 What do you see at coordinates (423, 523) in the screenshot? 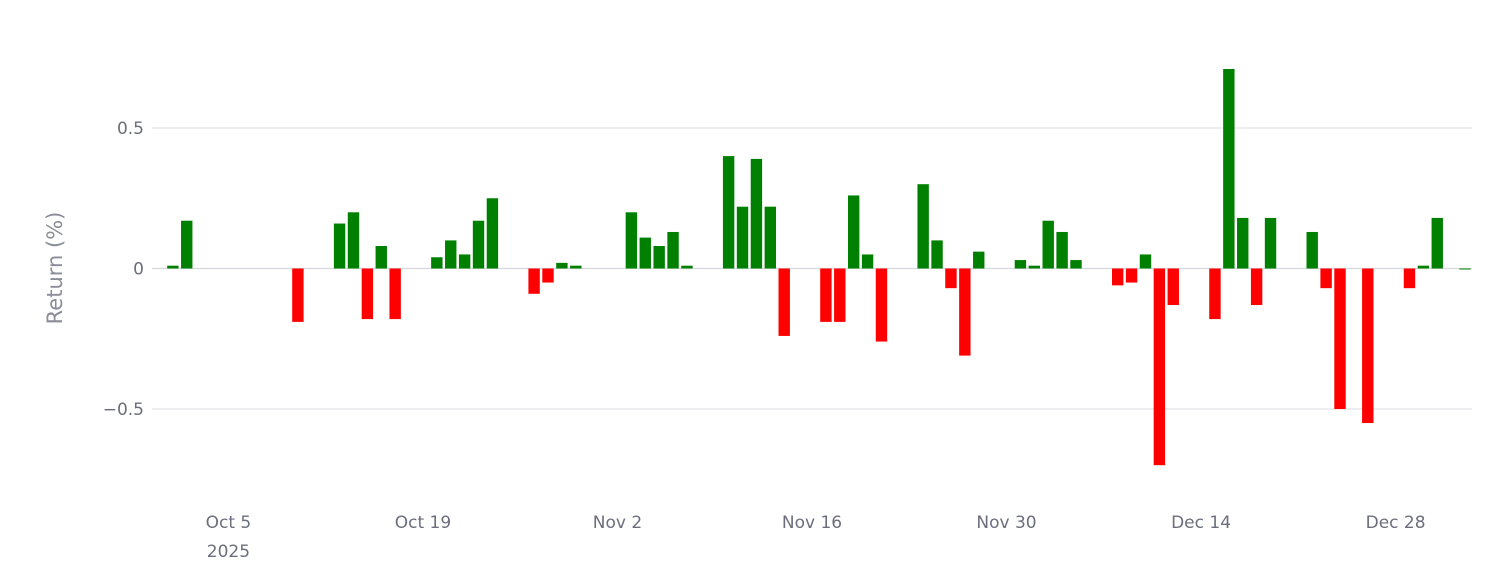
I see `x-tick-label: Oct 19` at bounding box center [423, 523].